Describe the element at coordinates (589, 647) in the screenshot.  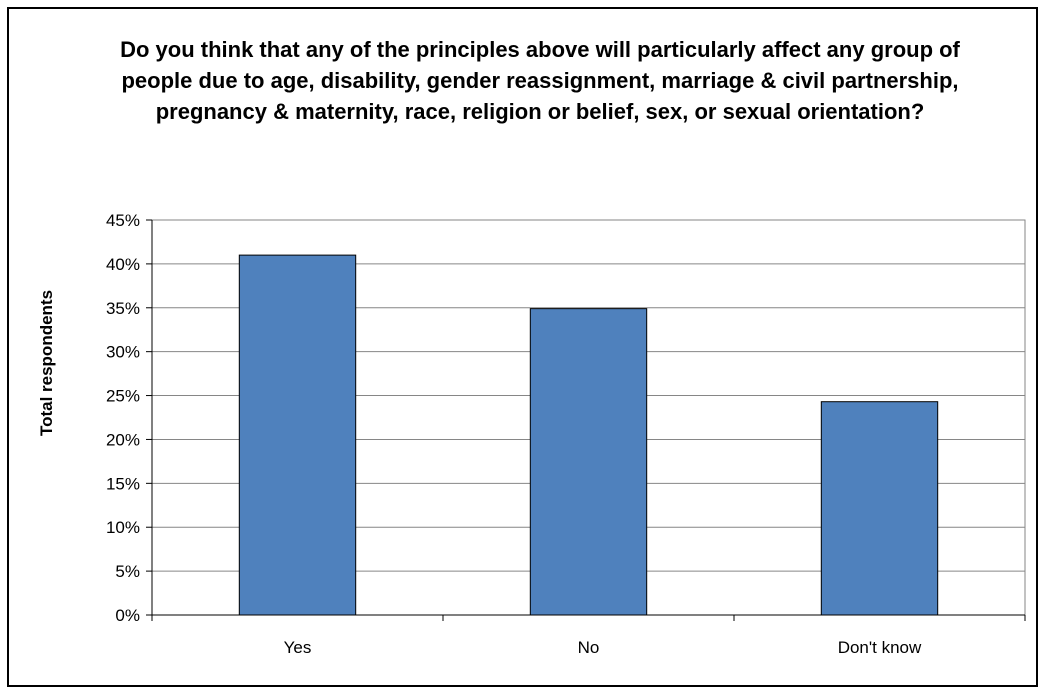
I see `x-tick-label: No` at that location.